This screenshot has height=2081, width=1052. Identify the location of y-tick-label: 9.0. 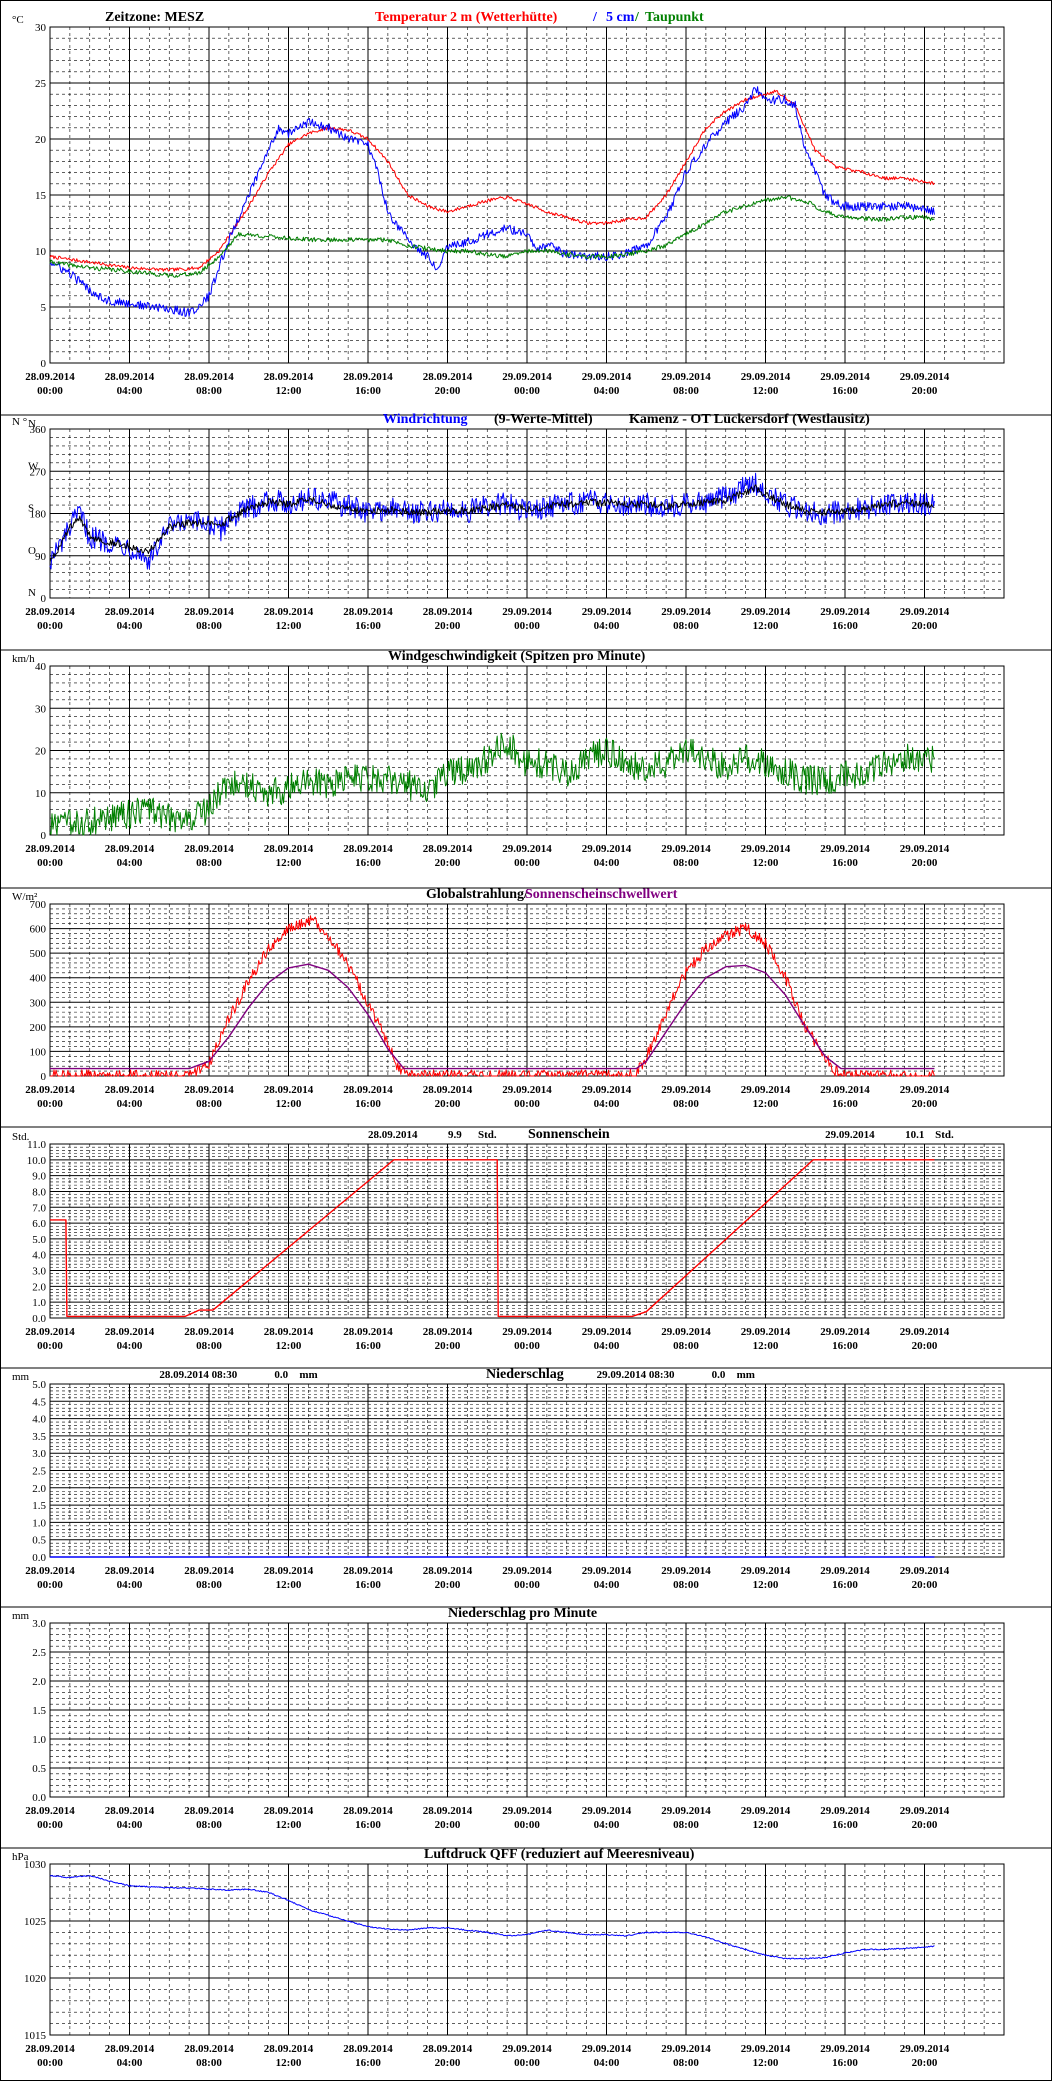
(39, 1177).